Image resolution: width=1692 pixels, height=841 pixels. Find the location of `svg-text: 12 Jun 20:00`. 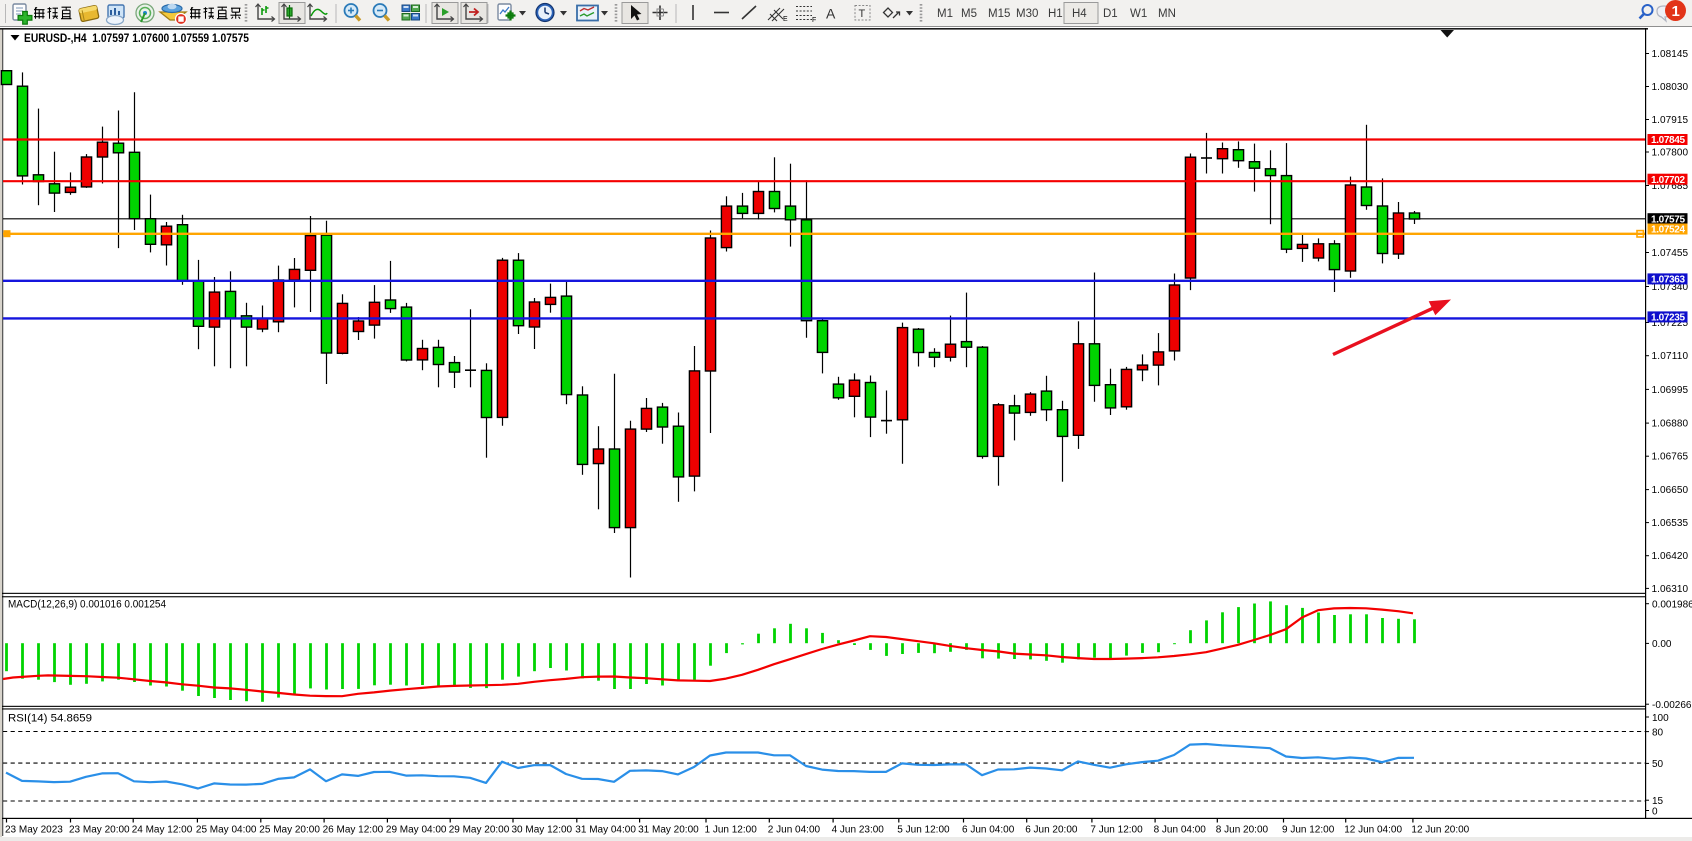

svg-text: 12 Jun 20:00 is located at coordinates (1440, 830).